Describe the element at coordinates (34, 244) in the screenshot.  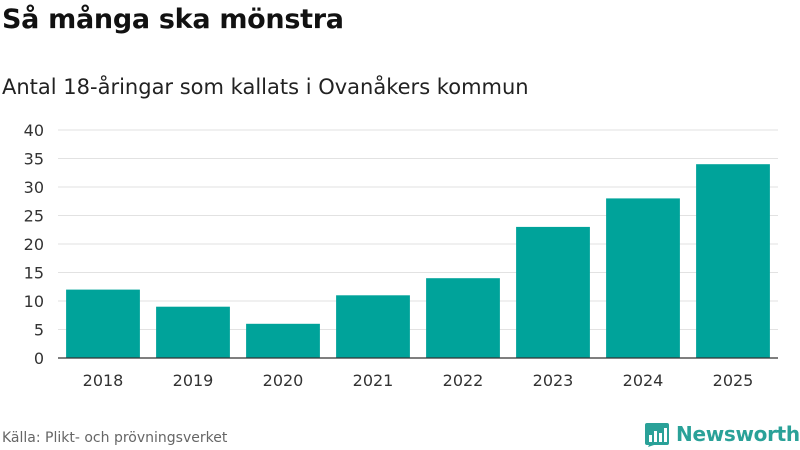
I see `y-tick-label: 20` at that location.